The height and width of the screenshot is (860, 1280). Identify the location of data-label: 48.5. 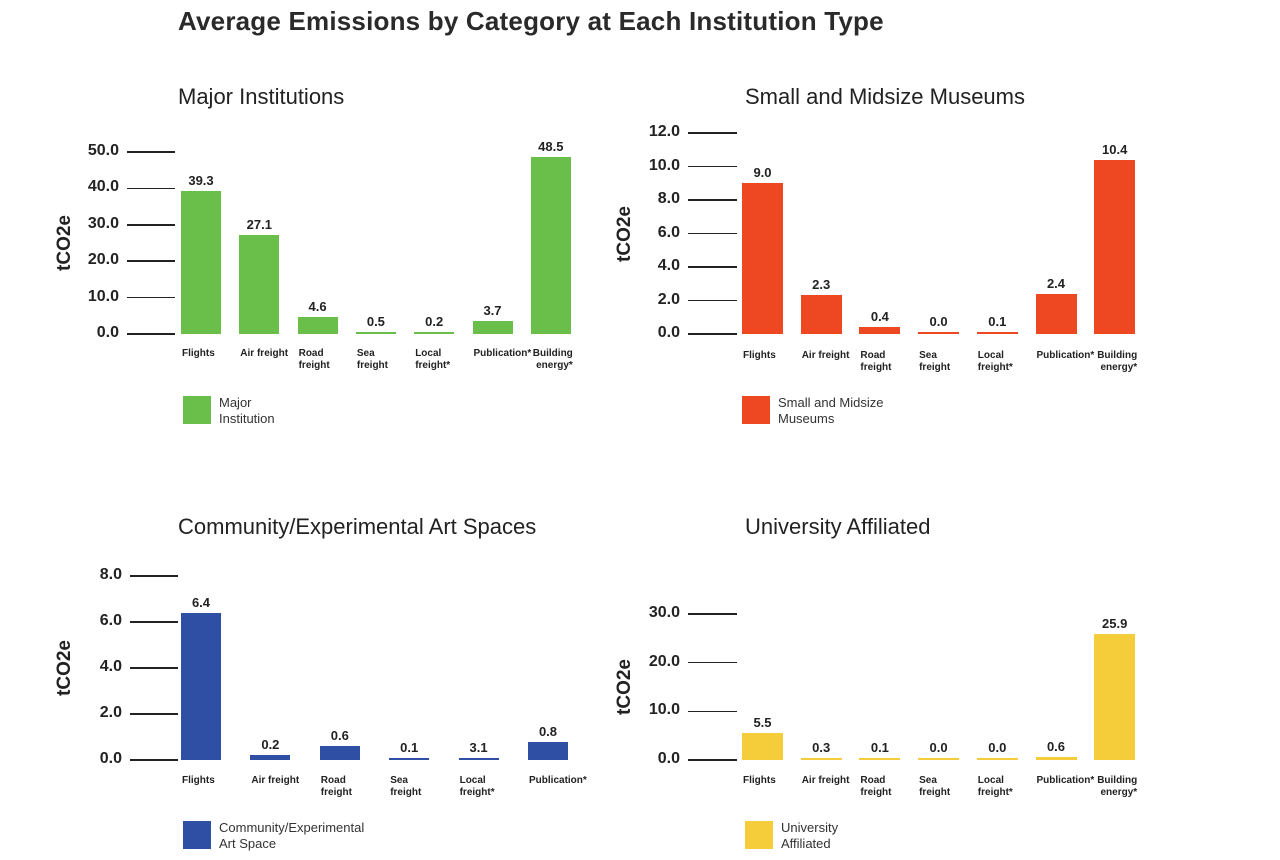
(551, 147).